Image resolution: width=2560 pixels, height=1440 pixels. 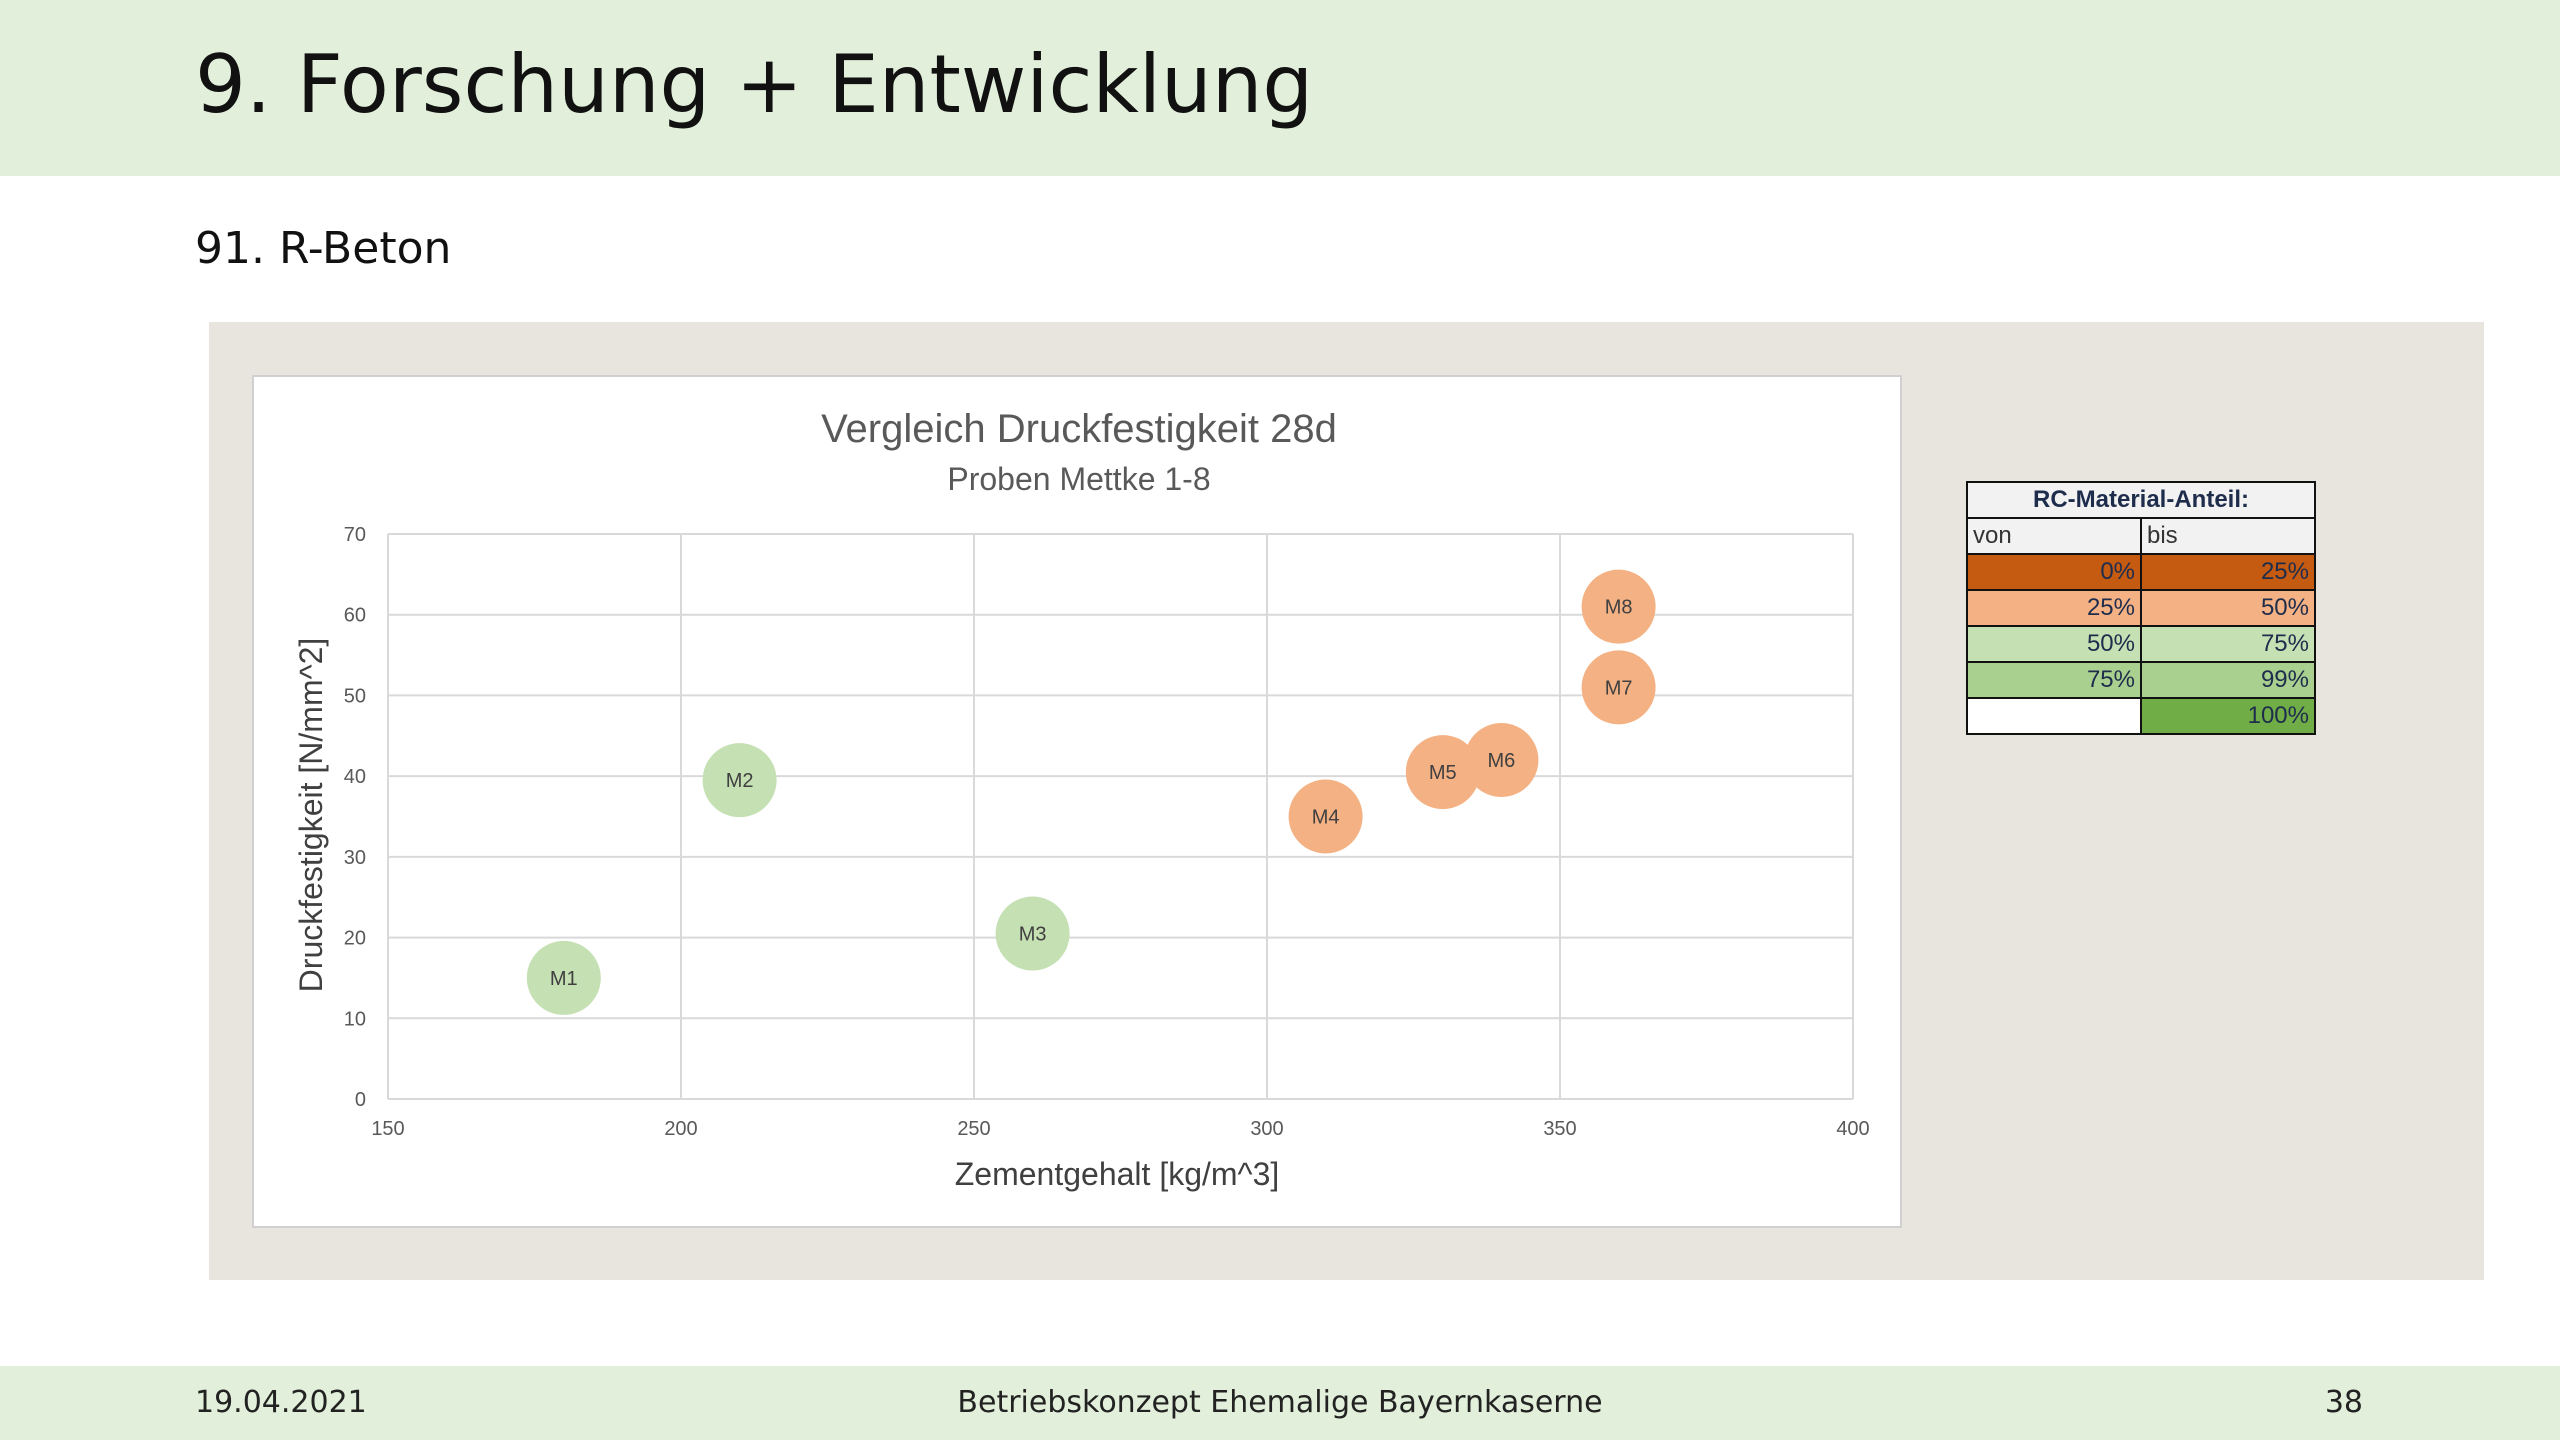 I want to click on y-tick-label: 0, so click(x=360, y=1100).